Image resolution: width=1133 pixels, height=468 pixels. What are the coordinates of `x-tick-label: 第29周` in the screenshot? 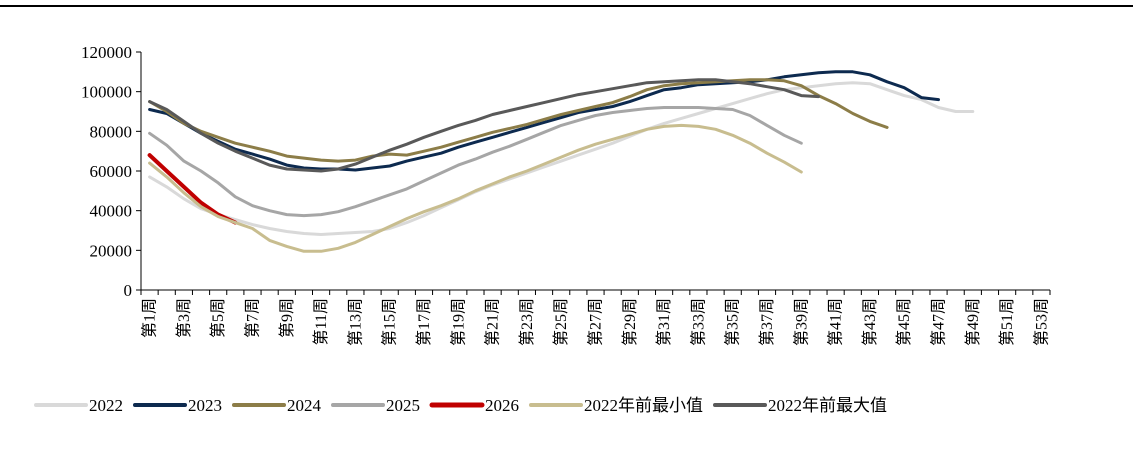 It's located at (630, 322).